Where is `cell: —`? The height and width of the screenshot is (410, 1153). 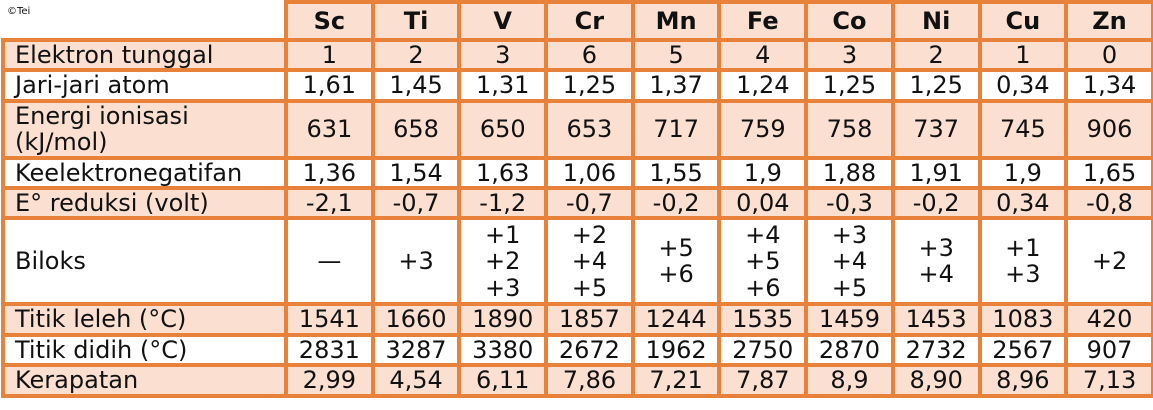
cell: — is located at coordinates (329, 261).